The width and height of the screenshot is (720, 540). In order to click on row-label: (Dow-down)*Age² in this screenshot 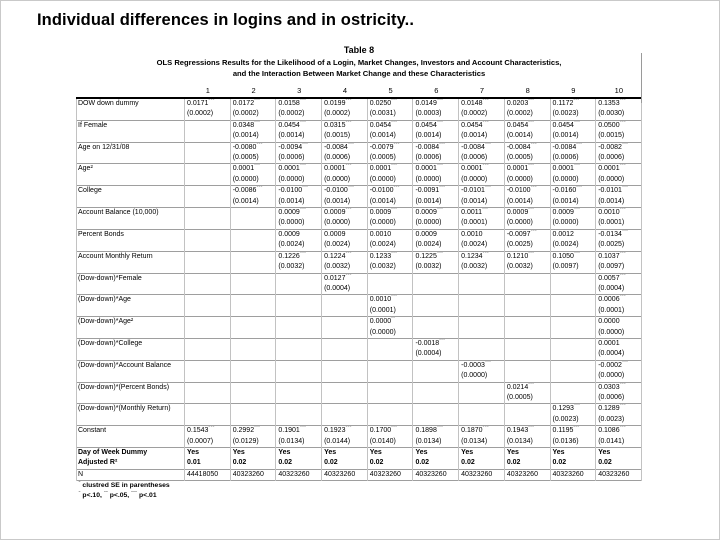, I will do `click(130, 322)`.